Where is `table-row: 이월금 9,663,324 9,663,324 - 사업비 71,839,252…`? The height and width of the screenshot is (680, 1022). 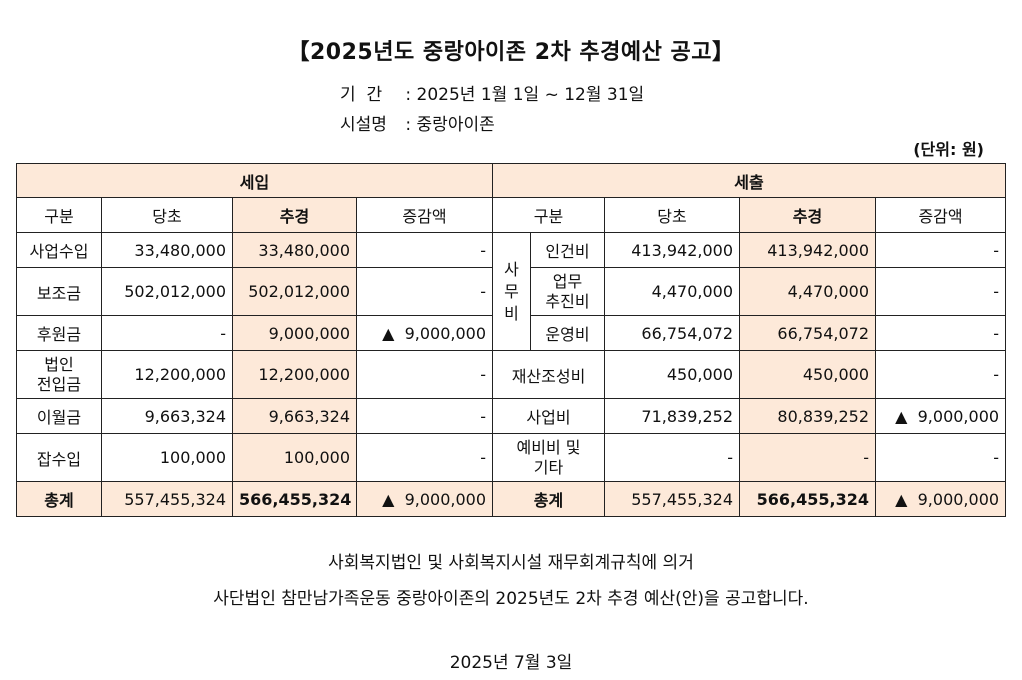 table-row: 이월금 9,663,324 9,663,324 - 사업비 71,839,252… is located at coordinates (511, 416).